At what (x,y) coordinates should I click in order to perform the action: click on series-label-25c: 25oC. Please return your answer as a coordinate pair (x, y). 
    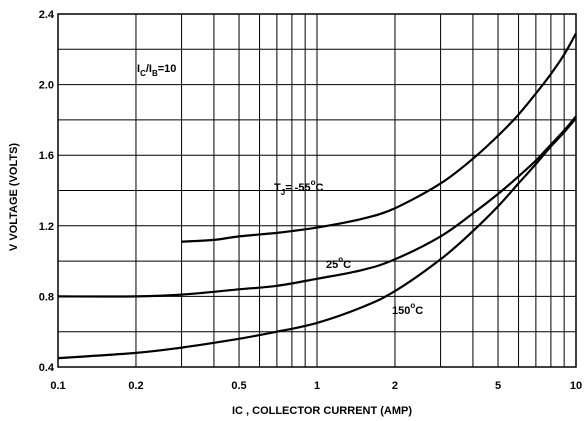
    Looking at the image, I should click on (338, 263).